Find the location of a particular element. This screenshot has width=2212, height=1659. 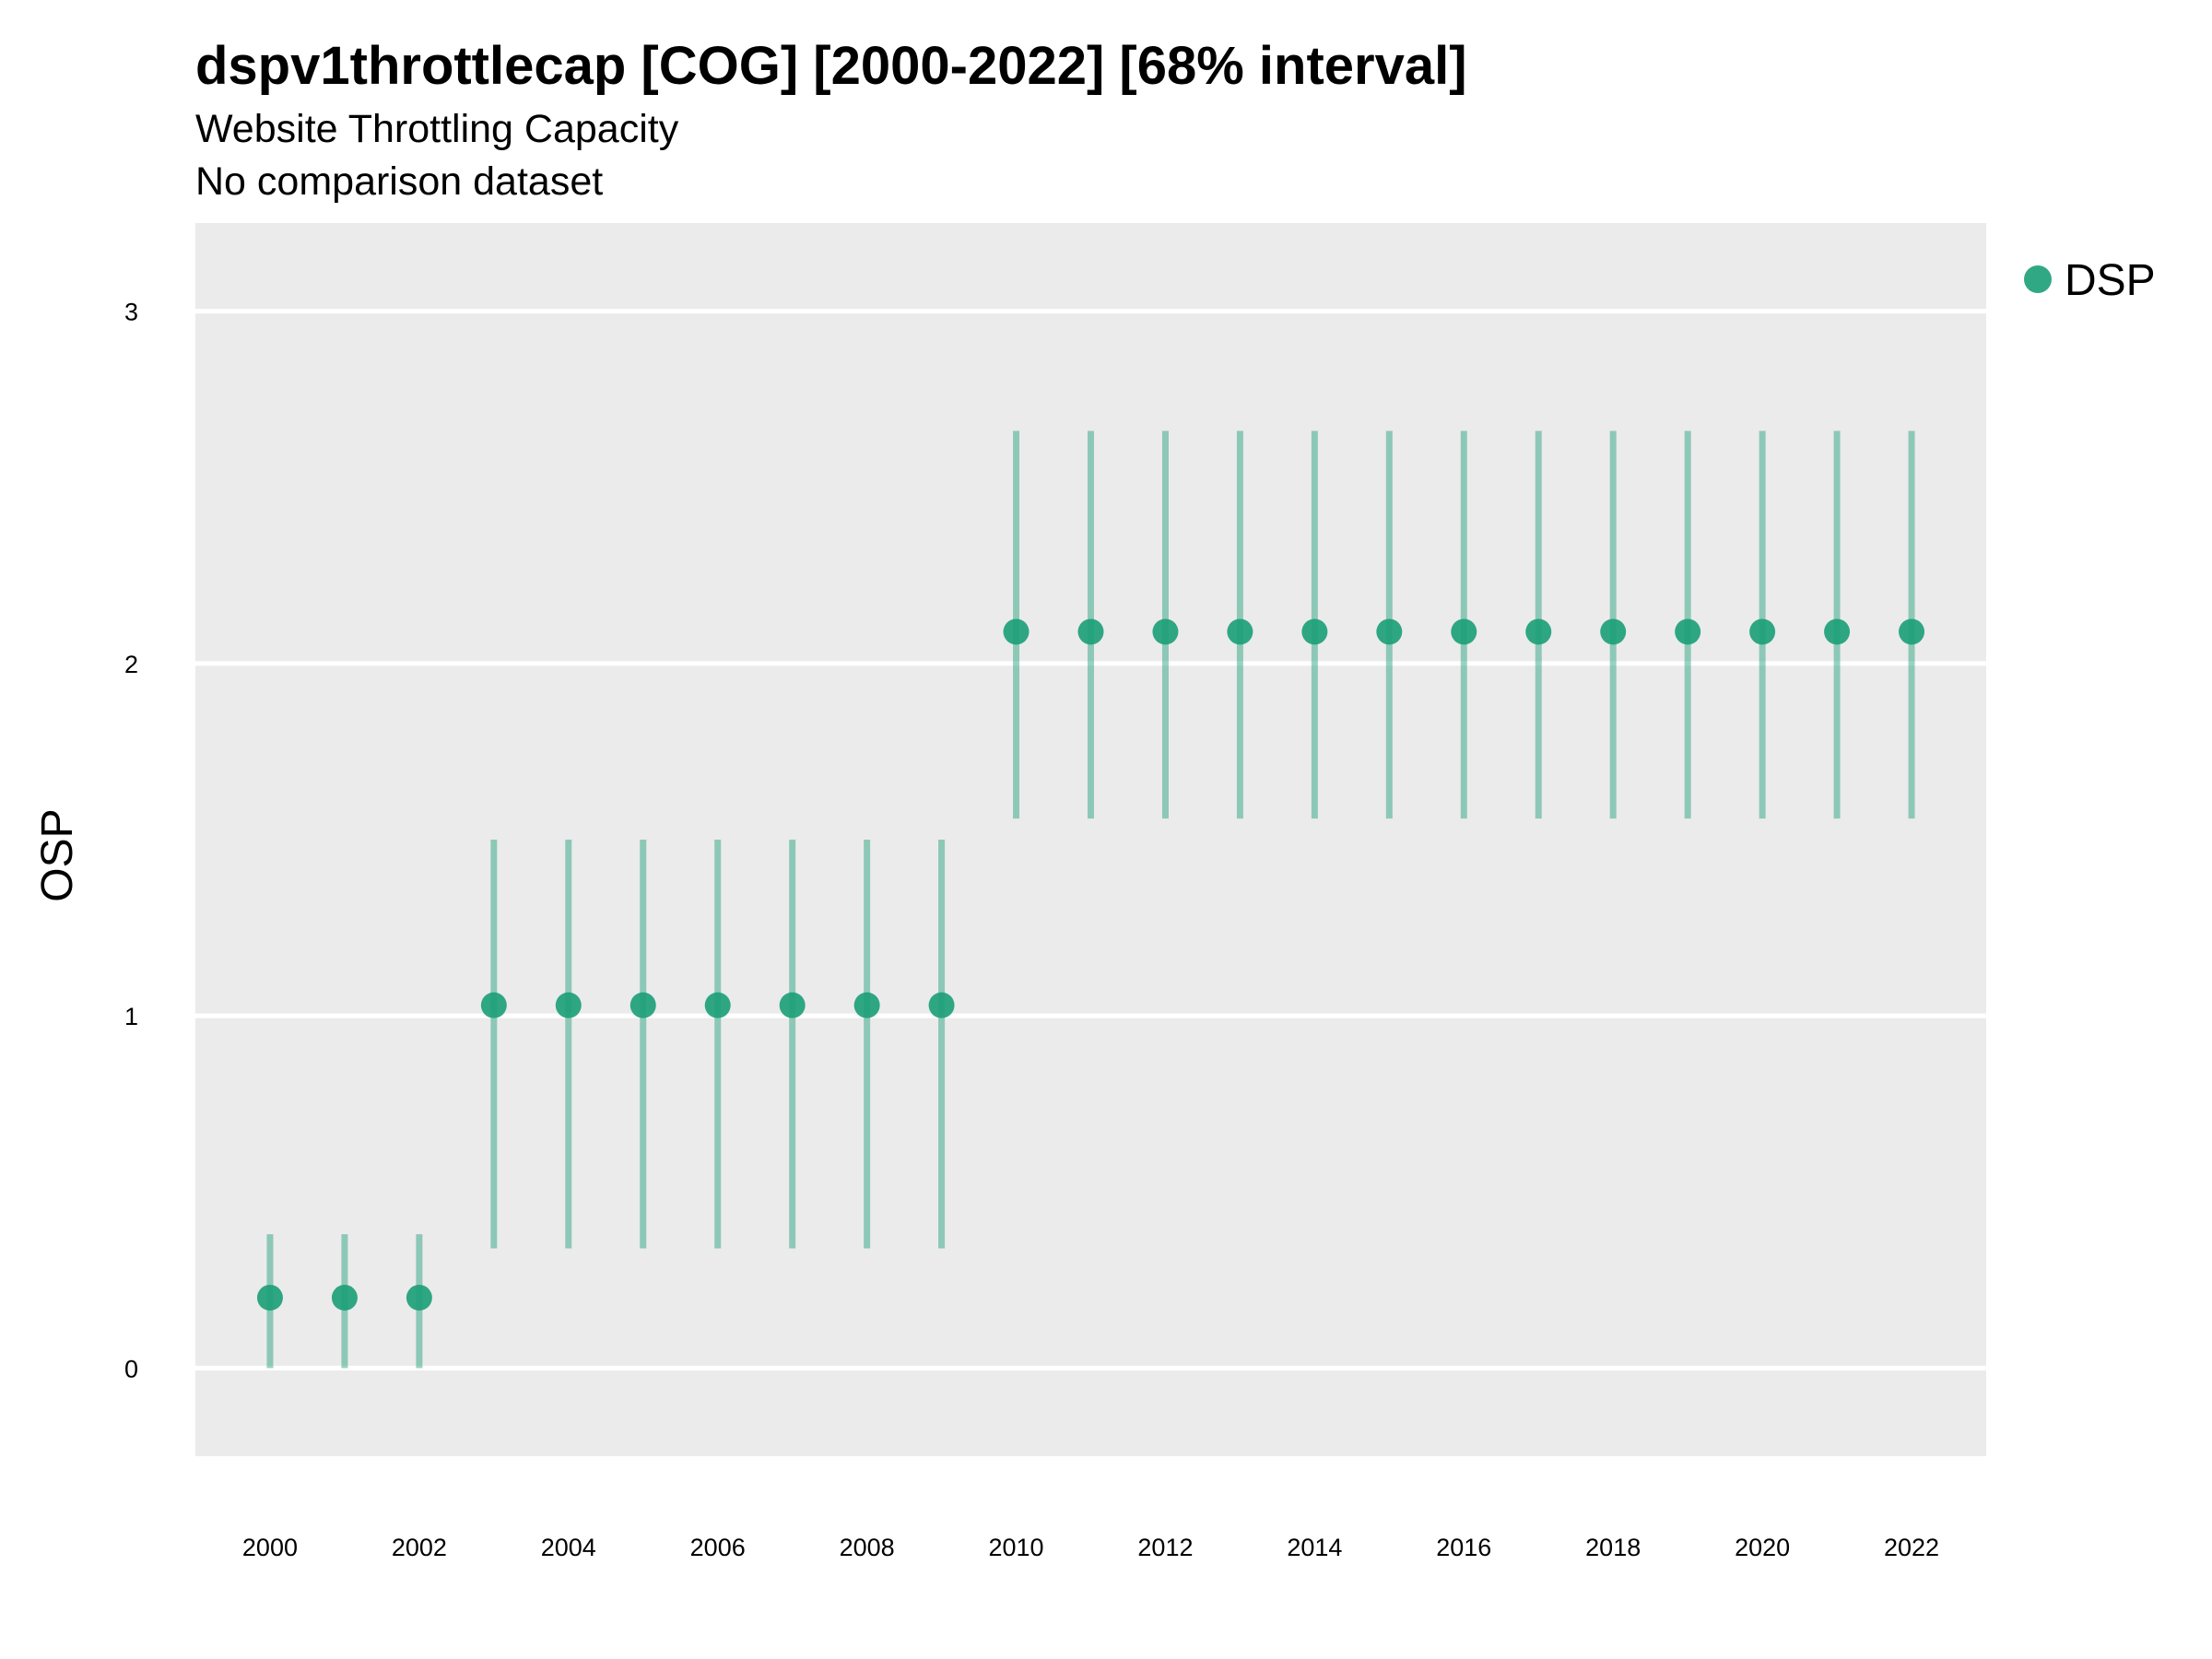

x-tick-label: 2002 is located at coordinates (419, 1547).